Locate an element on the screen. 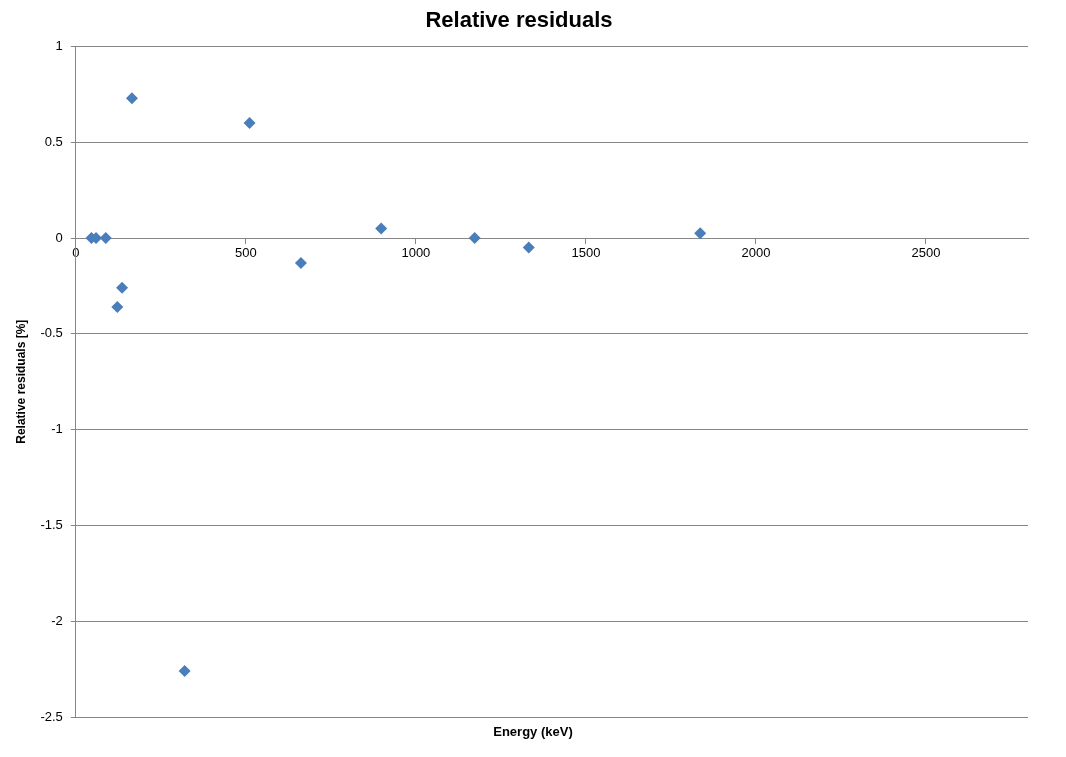 This screenshot has width=1066, height=757. chart-title: Relative residuals is located at coordinates (519, 20).